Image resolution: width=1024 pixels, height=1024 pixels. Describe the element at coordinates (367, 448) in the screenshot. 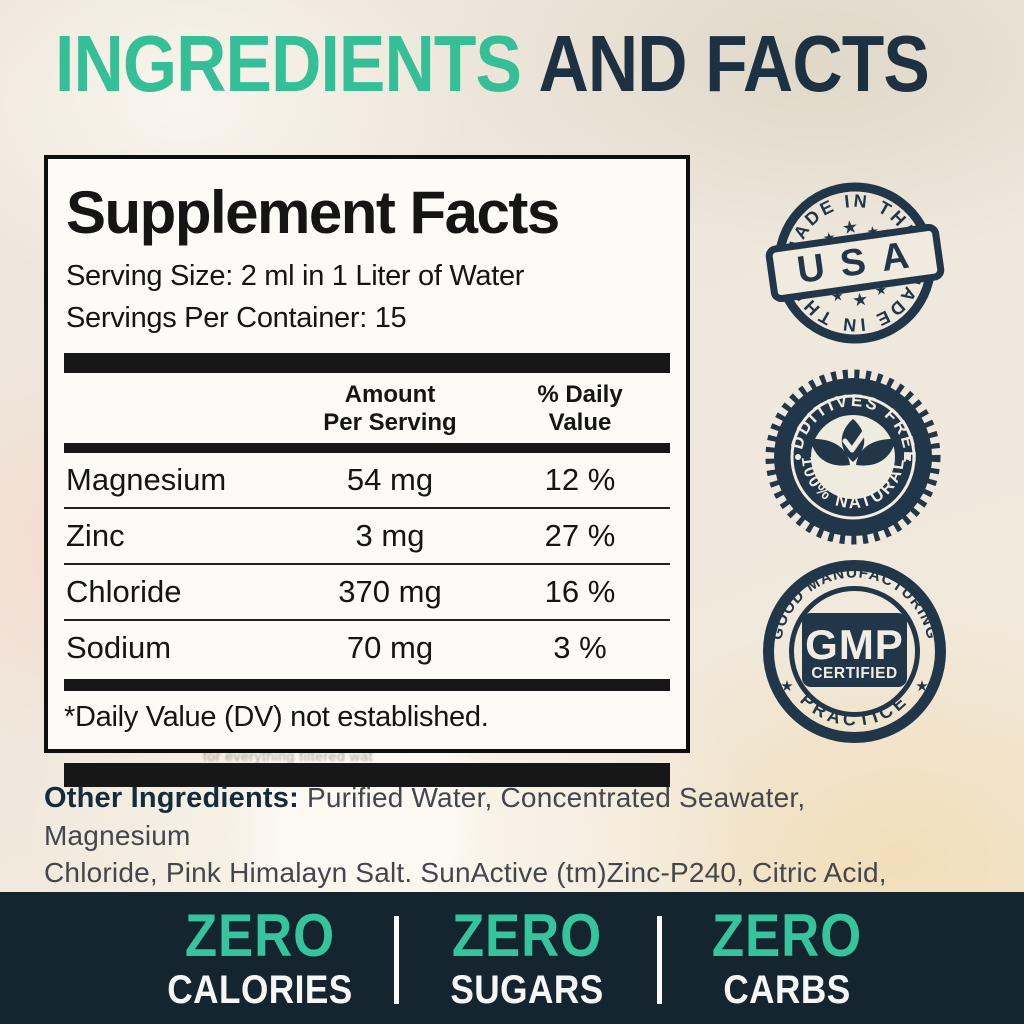

I see `separator-bar-header` at that location.